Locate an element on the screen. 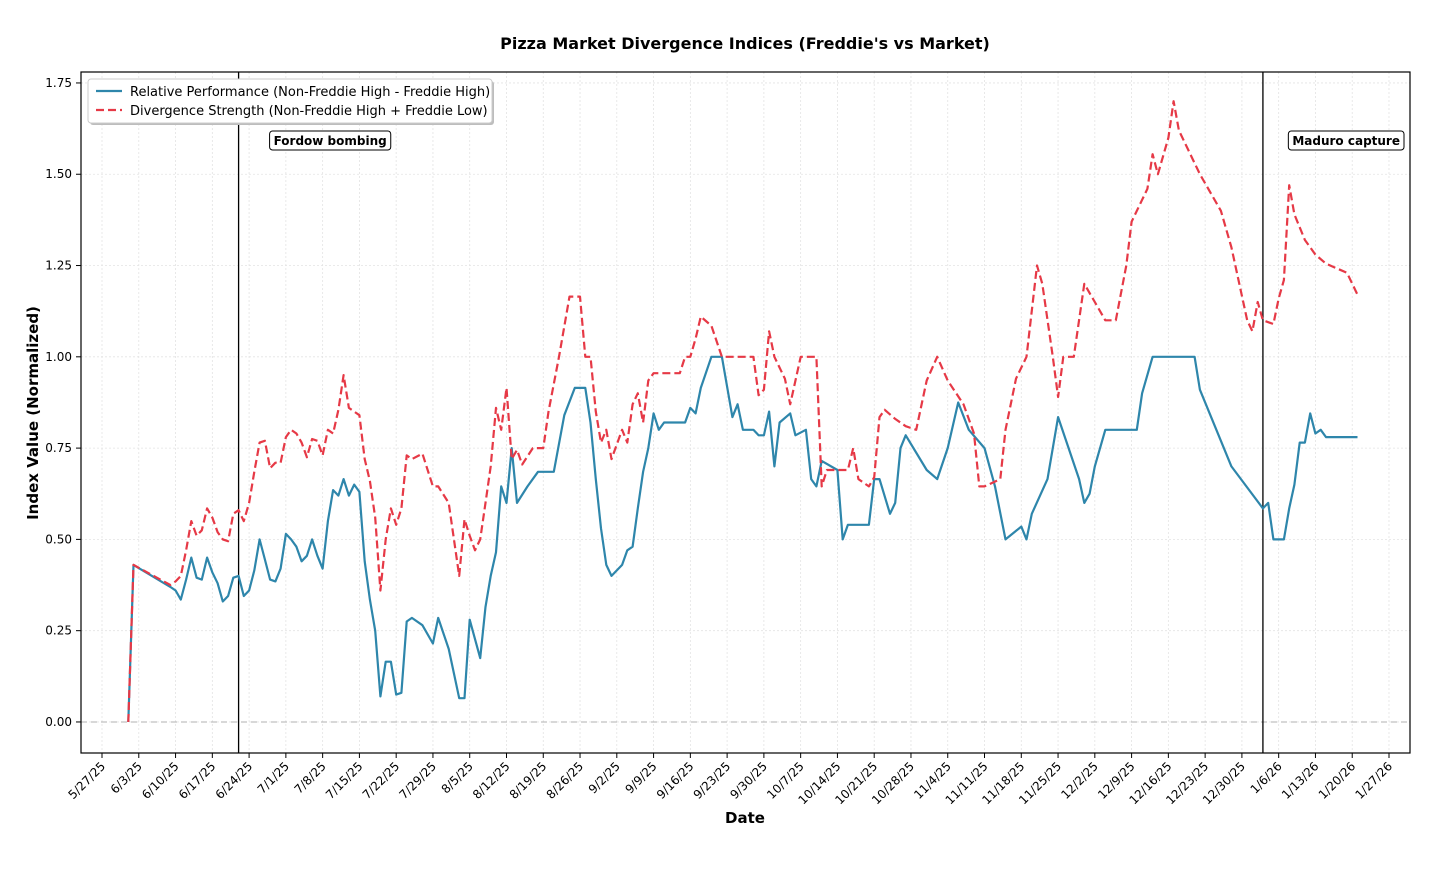  x-tick-label: 7/29/25 is located at coordinates (417, 780).